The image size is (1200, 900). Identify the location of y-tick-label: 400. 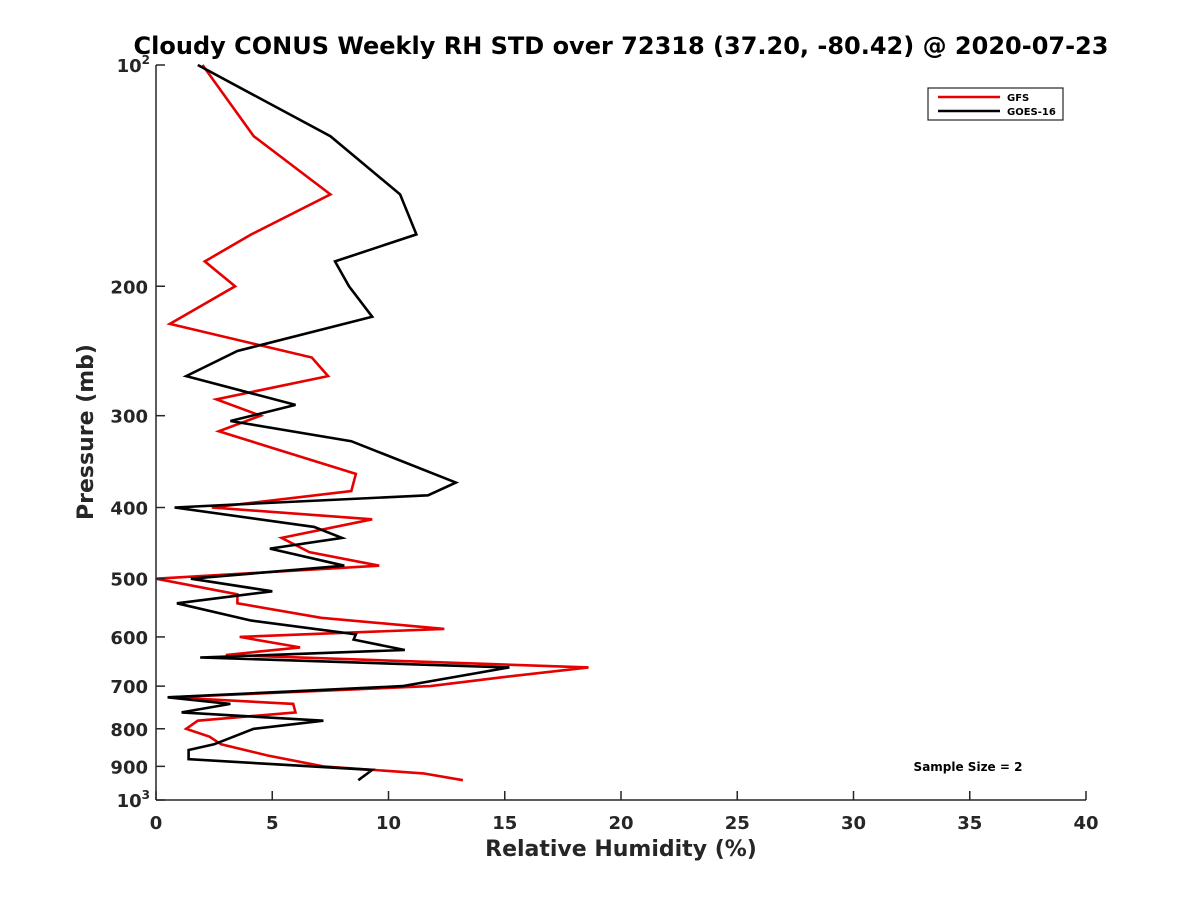
(129, 509).